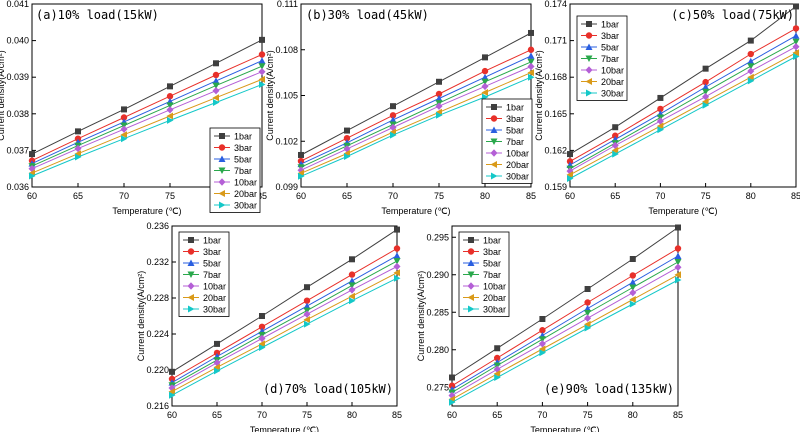 The width and height of the screenshot is (800, 432). What do you see at coordinates (307, 415) in the screenshot?
I see `x-tick-label: 75` at bounding box center [307, 415].